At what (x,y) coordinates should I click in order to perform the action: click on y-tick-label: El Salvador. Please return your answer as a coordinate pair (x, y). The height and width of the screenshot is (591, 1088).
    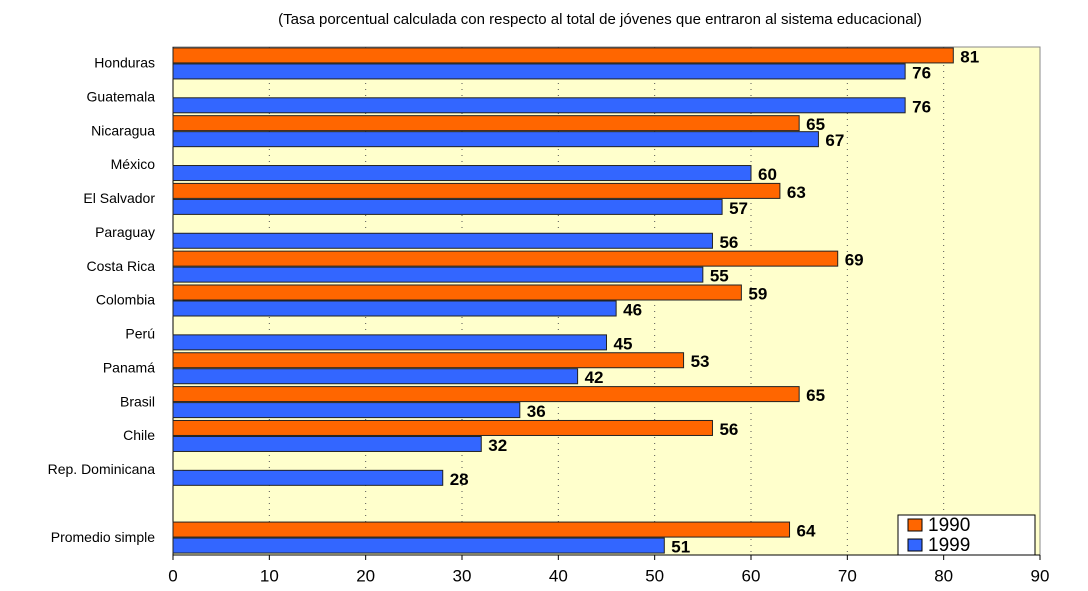
    Looking at the image, I should click on (119, 198).